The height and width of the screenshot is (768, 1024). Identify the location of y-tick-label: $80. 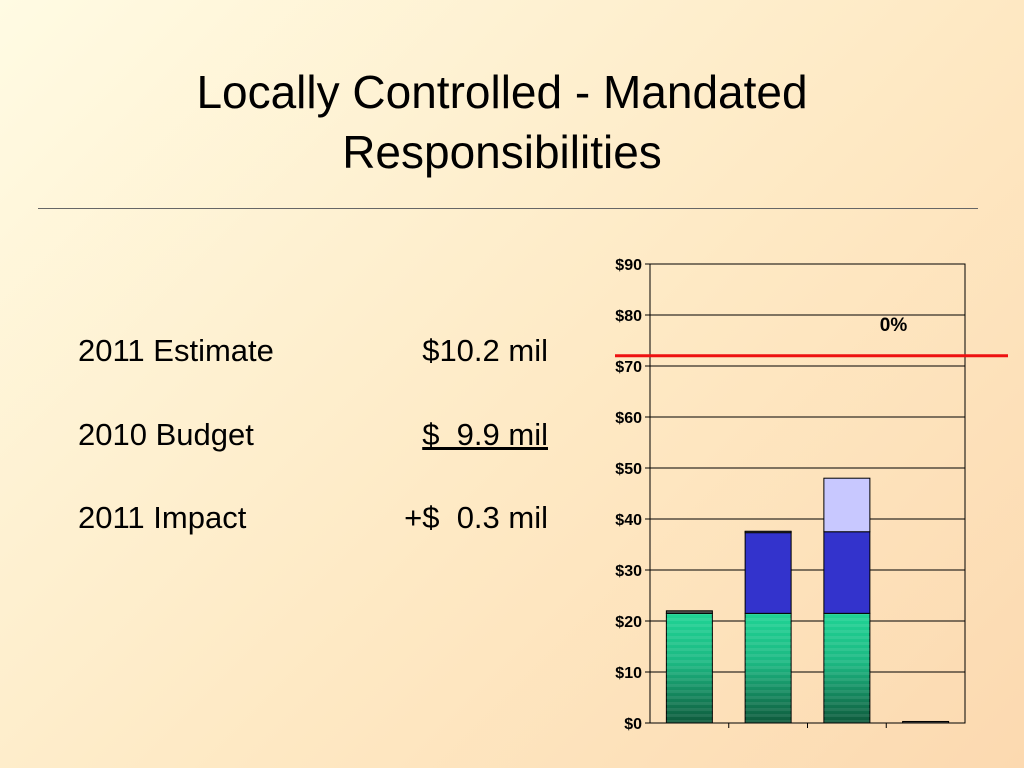
(628, 316).